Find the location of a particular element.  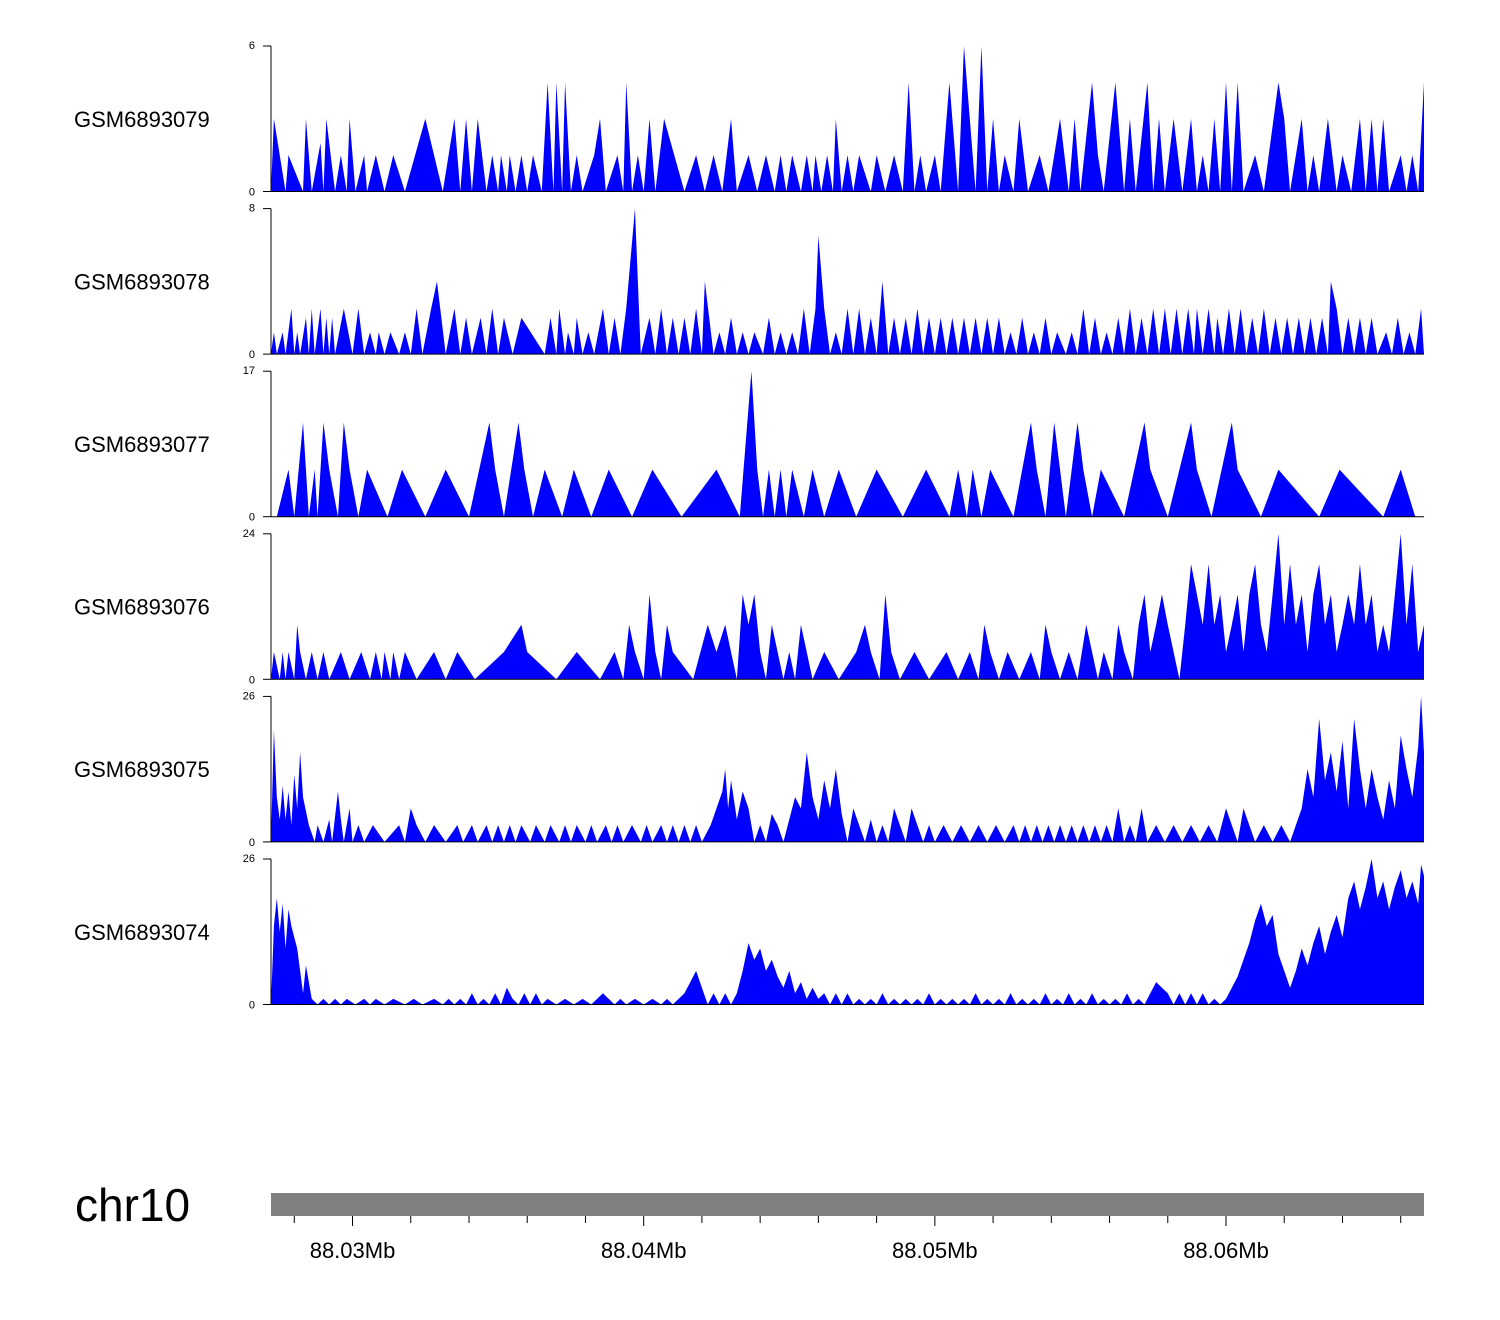

x-tick-label: 88.04Mb is located at coordinates (644, 1250).